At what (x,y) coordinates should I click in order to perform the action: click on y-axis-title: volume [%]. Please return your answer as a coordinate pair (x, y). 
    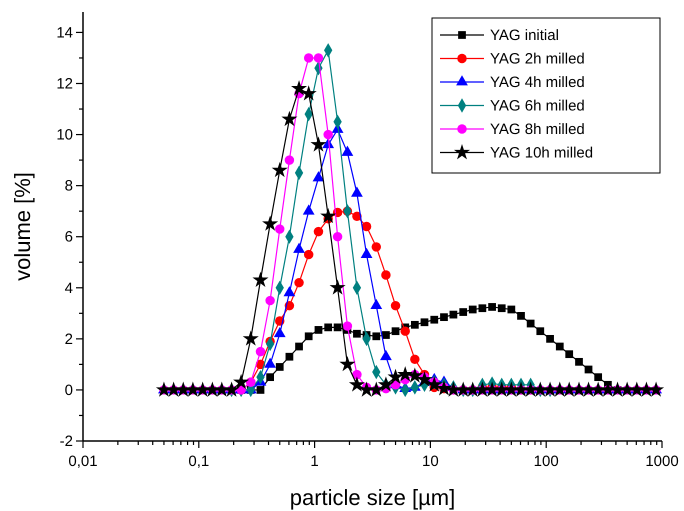
    Looking at the image, I should click on (22, 226).